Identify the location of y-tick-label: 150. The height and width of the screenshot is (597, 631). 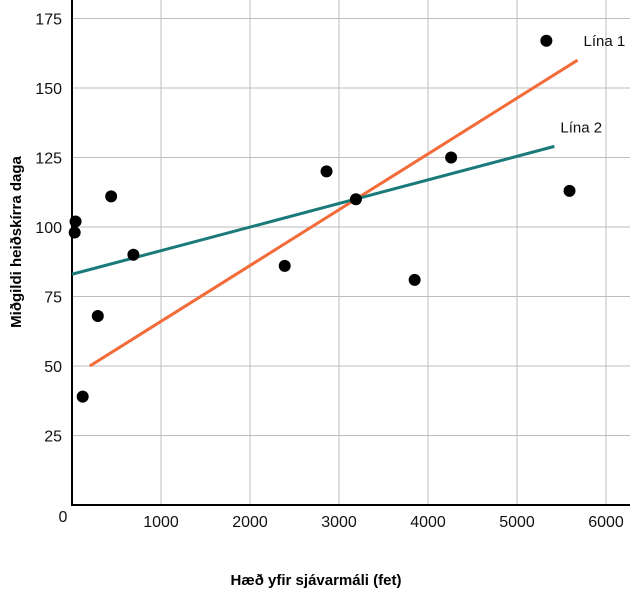
(48, 89).